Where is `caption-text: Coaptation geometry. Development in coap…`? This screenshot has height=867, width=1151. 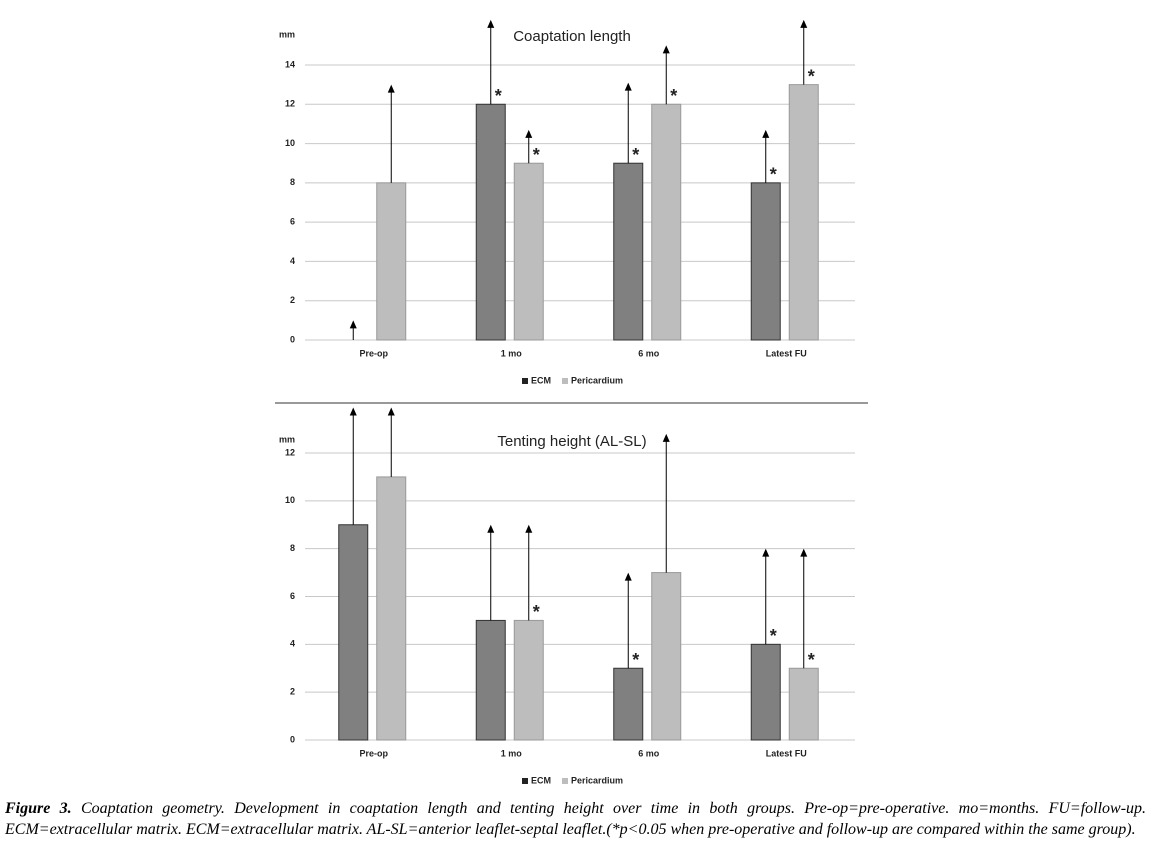
caption-text: Coaptation geometry. Development in coap… is located at coordinates (576, 819).